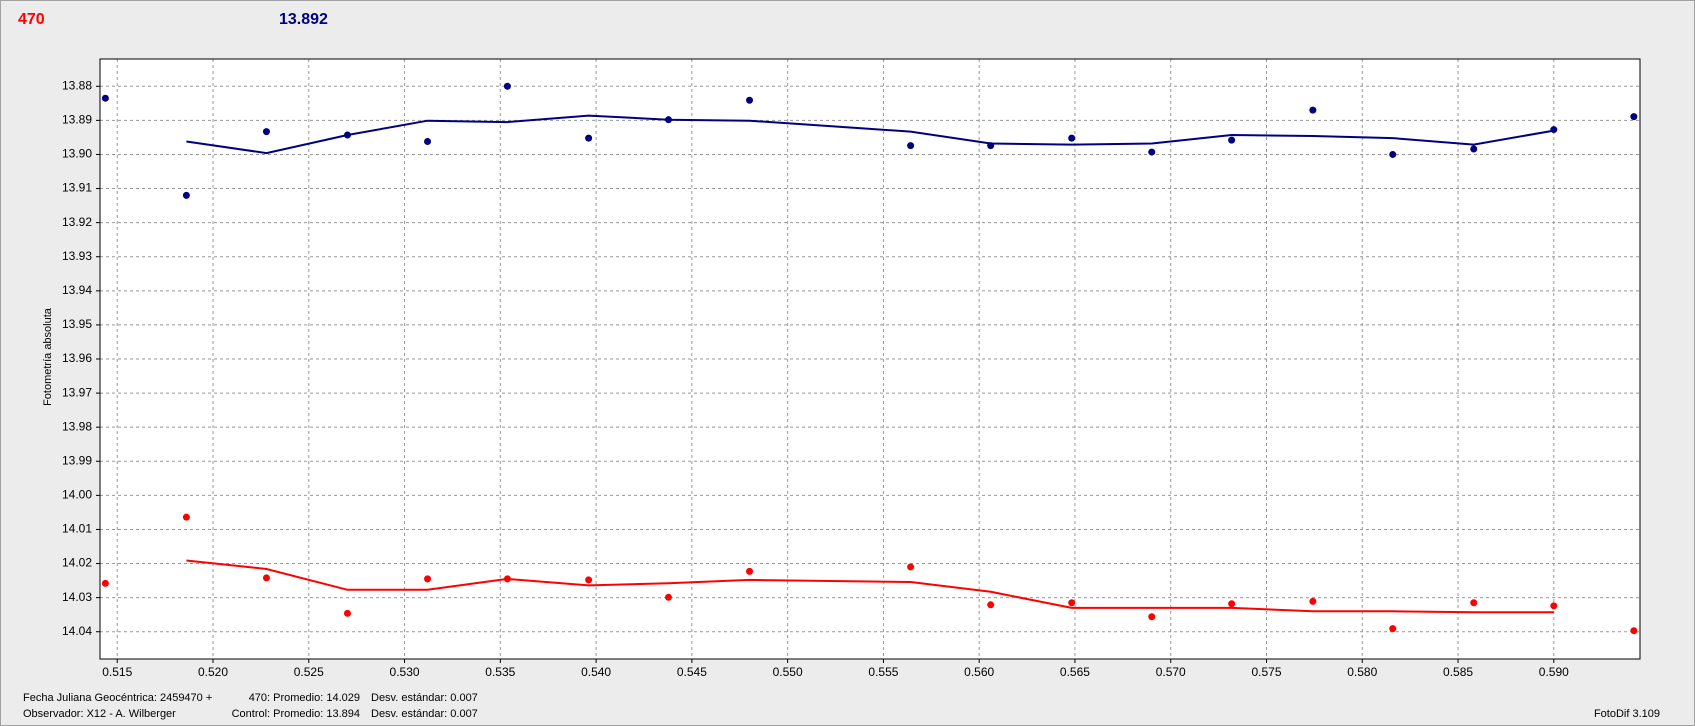 Image resolution: width=1695 pixels, height=726 pixels. Describe the element at coordinates (77, 324) in the screenshot. I see `y-tick-label: 13.95` at that location.